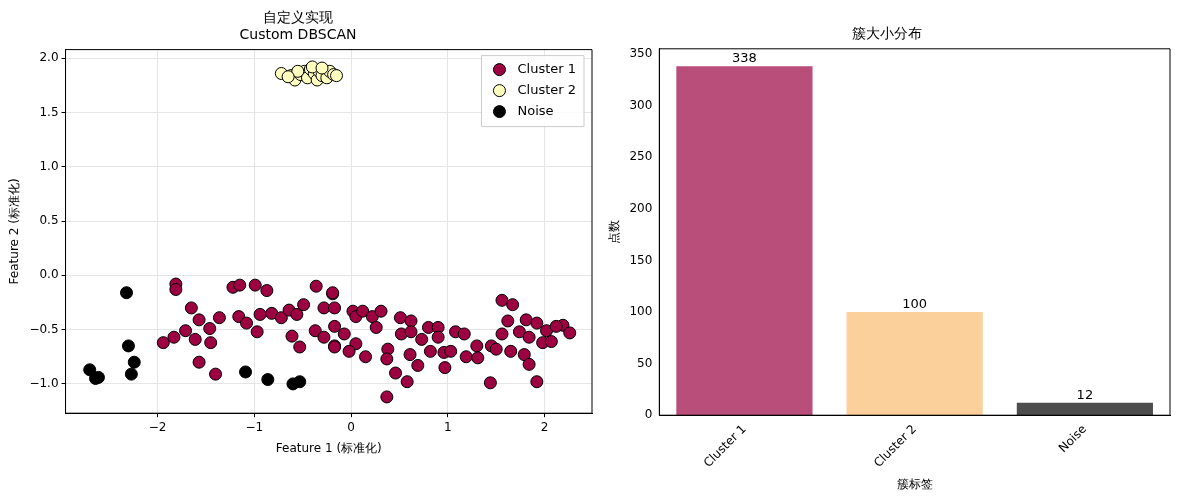 The height and width of the screenshot is (500, 1200). What do you see at coordinates (328, 447) in the screenshot?
I see `x-axis-title: Feature 1 (标准化)` at bounding box center [328, 447].